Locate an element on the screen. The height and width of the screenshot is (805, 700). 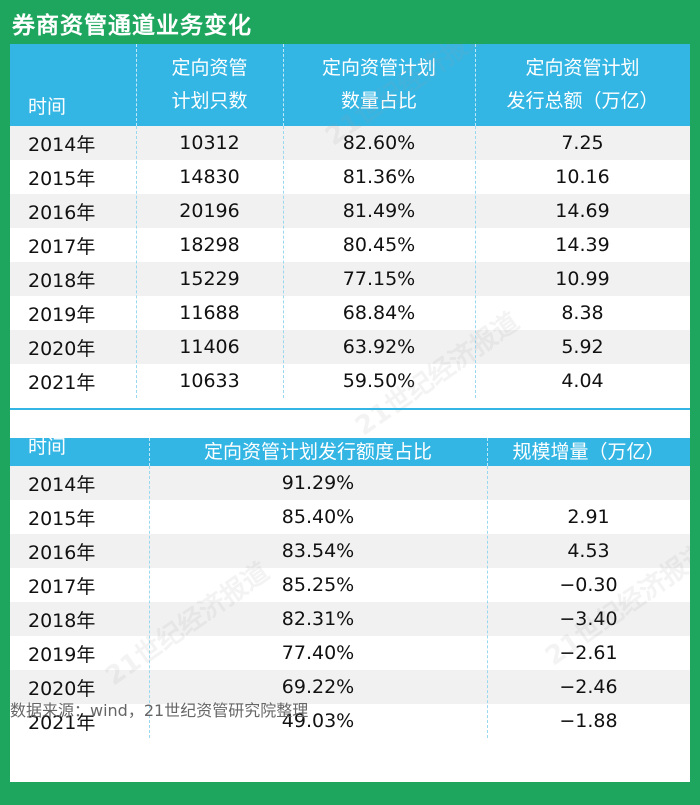
table-row: 2016年 20196 81.49% 14.69 is located at coordinates (350, 211).